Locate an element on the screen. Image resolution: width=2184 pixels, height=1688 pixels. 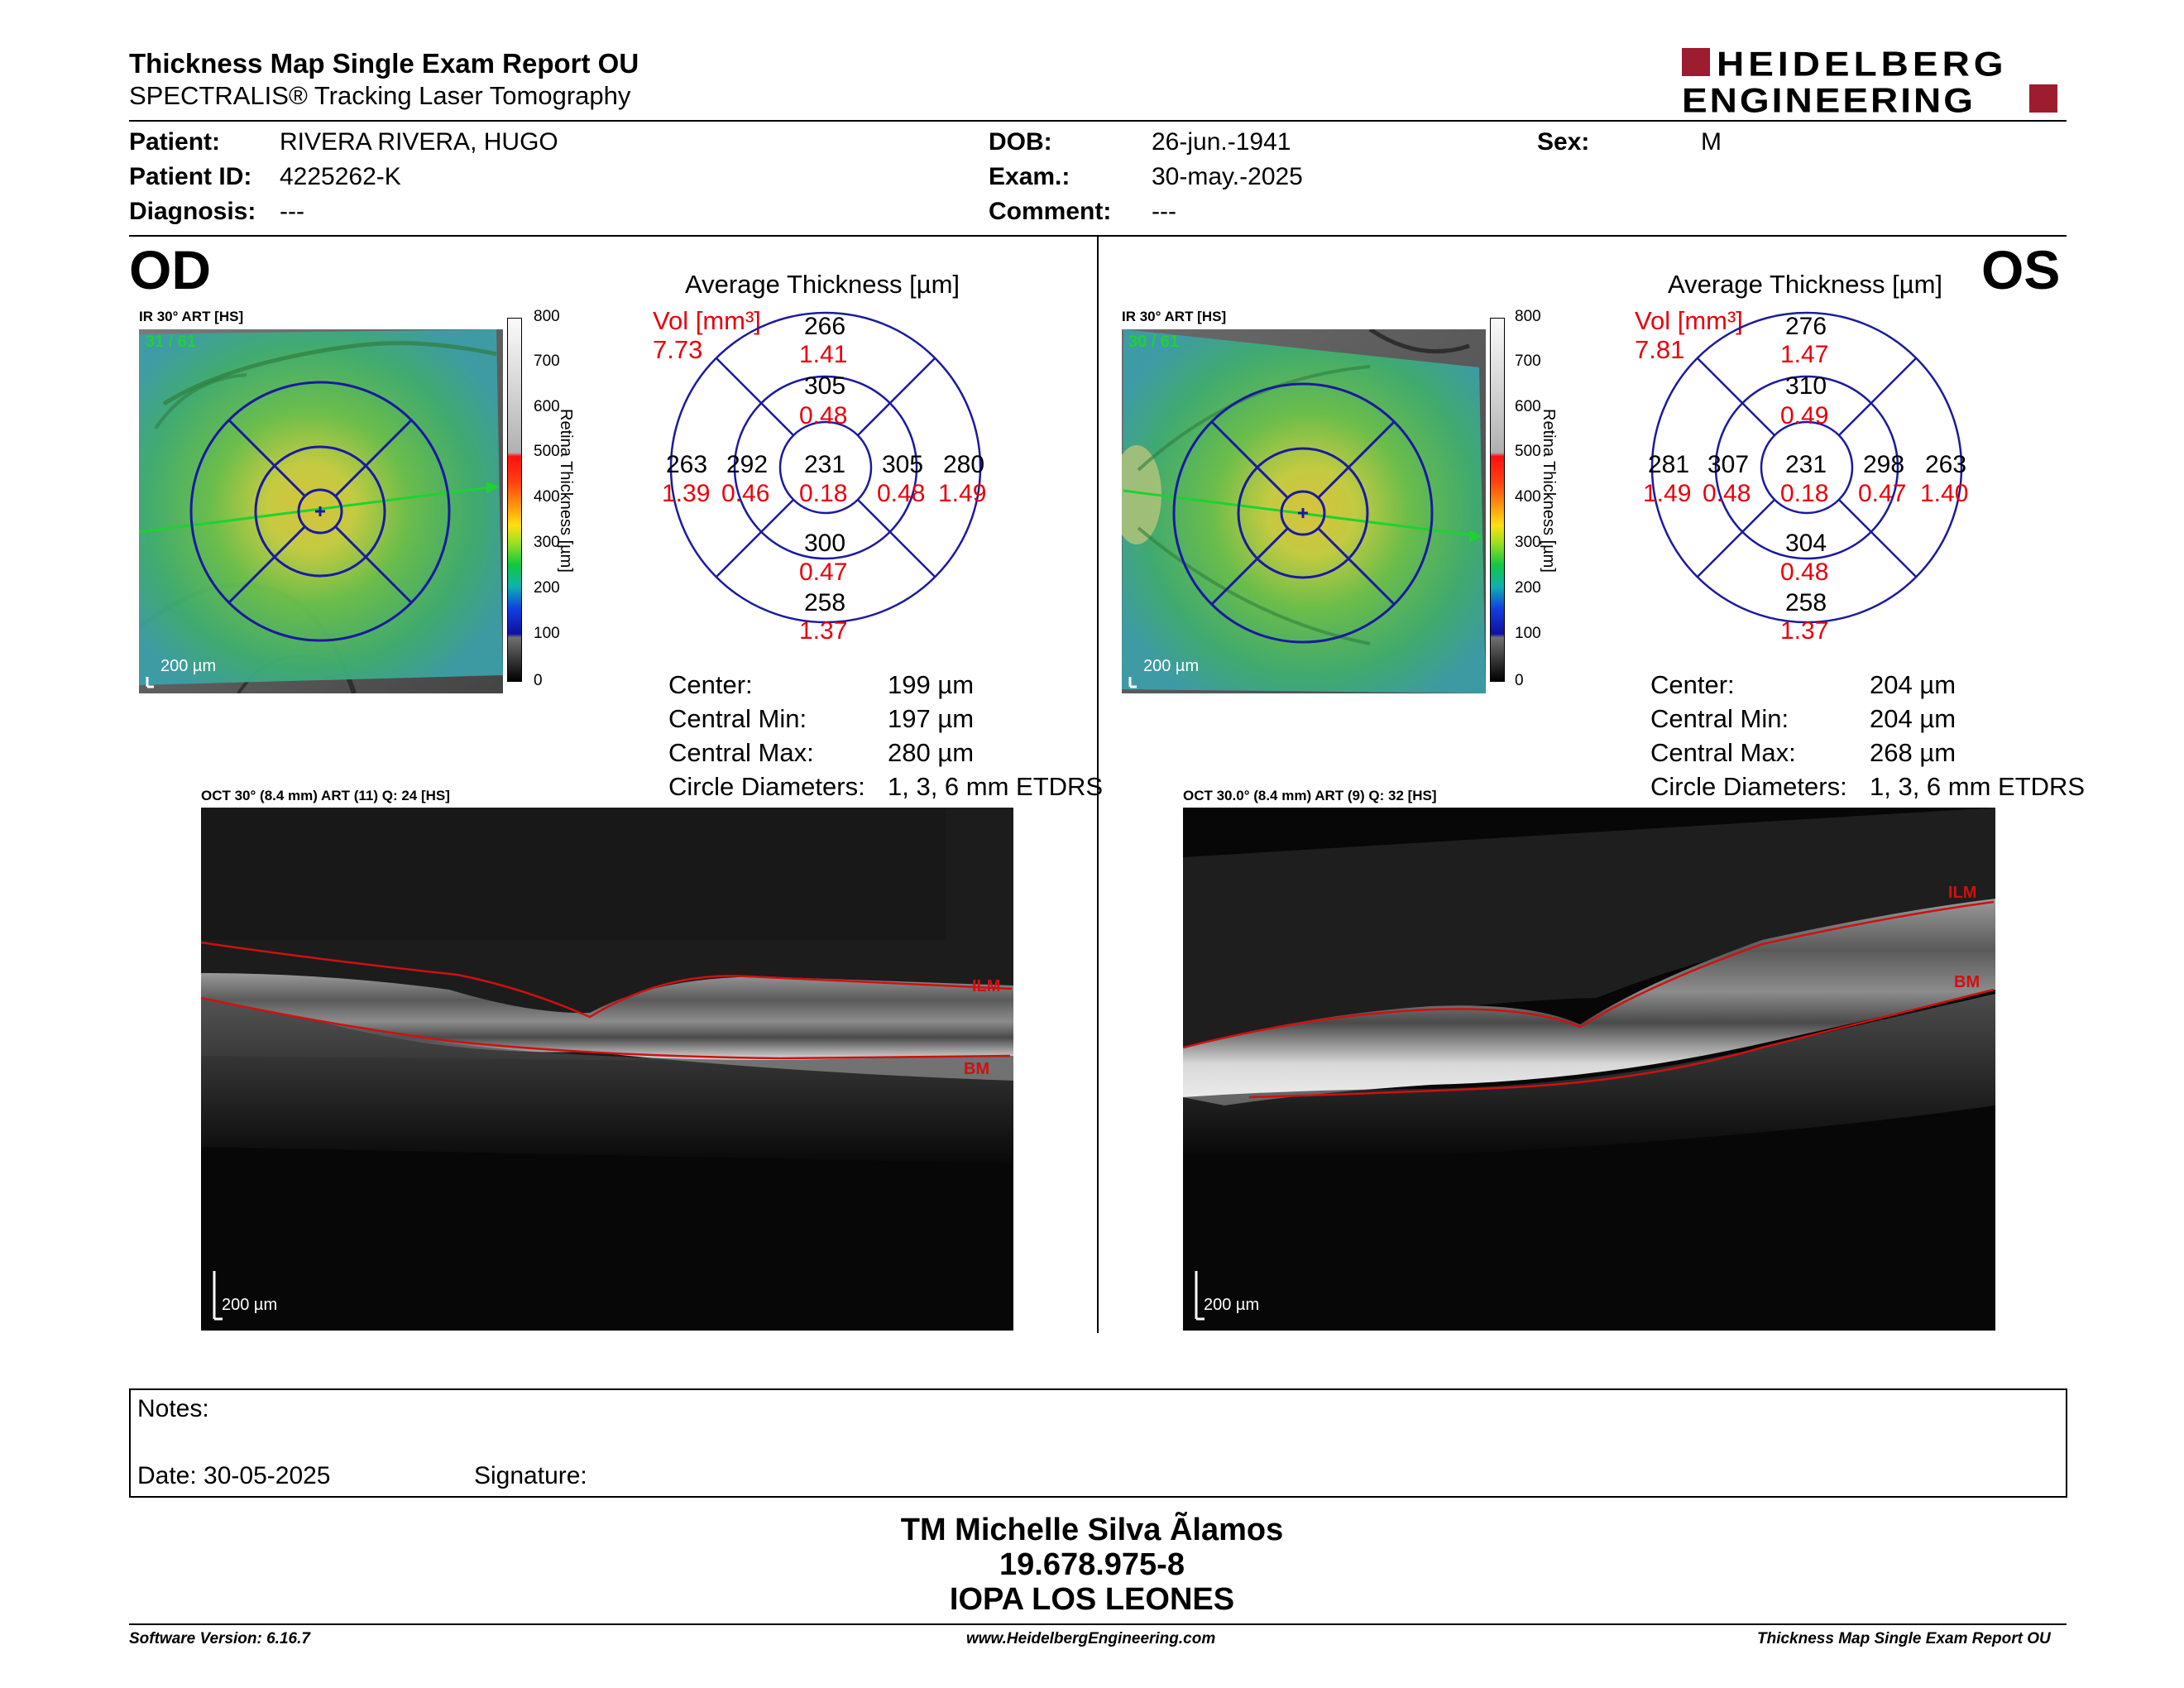
os-outer-sup-vol: 1.47 is located at coordinates (1804, 354).